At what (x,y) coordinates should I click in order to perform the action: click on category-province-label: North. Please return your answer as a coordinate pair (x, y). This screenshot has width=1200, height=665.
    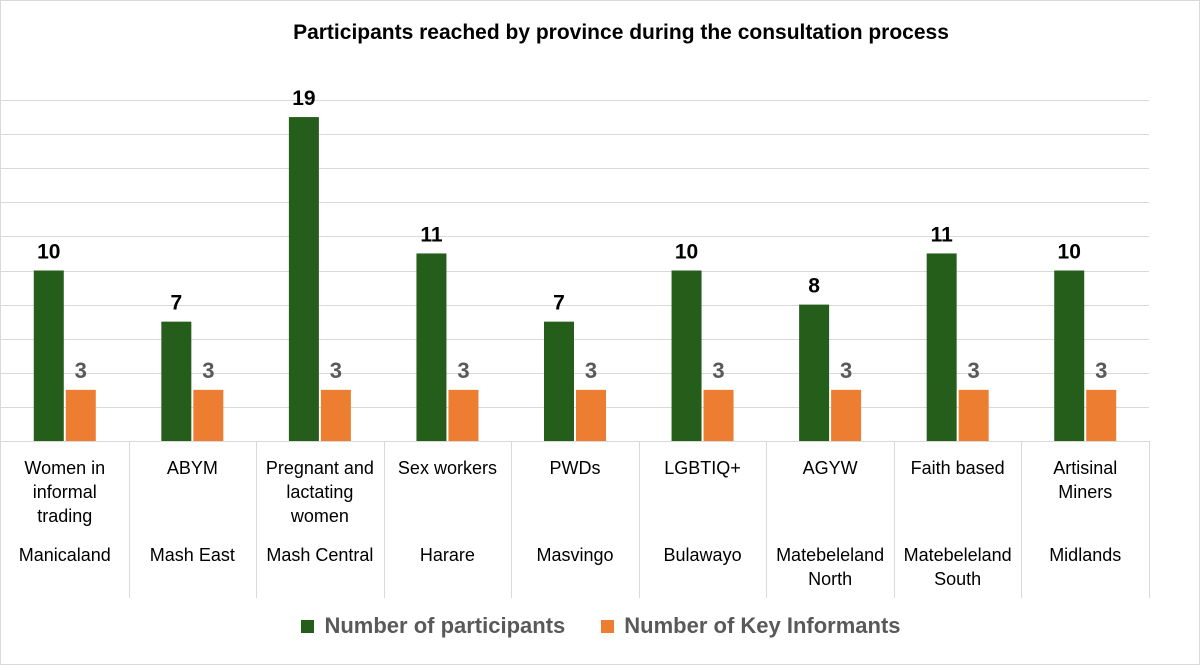
    Looking at the image, I should click on (830, 579).